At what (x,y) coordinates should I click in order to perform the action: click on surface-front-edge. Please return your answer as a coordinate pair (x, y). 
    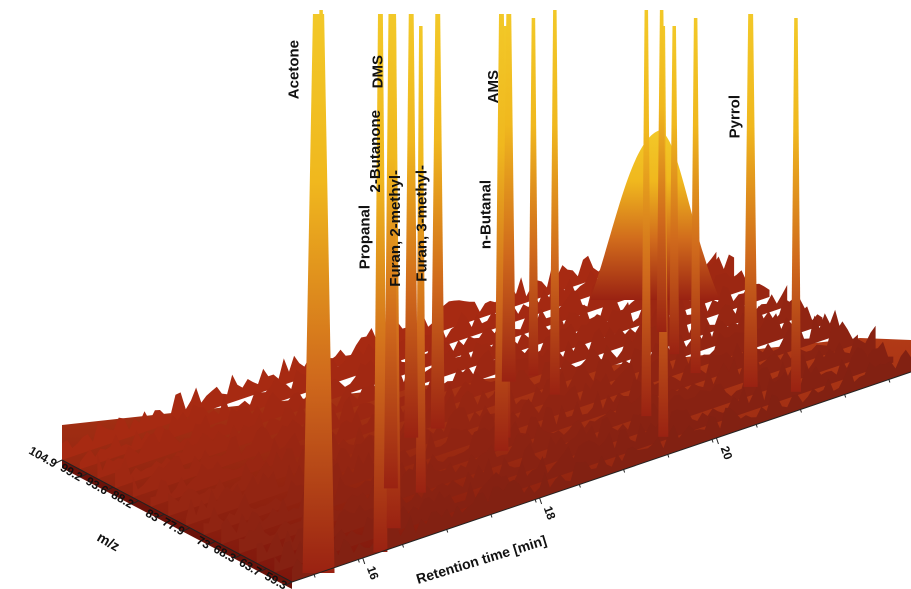
    Looking at the image, I should click on (177, 524).